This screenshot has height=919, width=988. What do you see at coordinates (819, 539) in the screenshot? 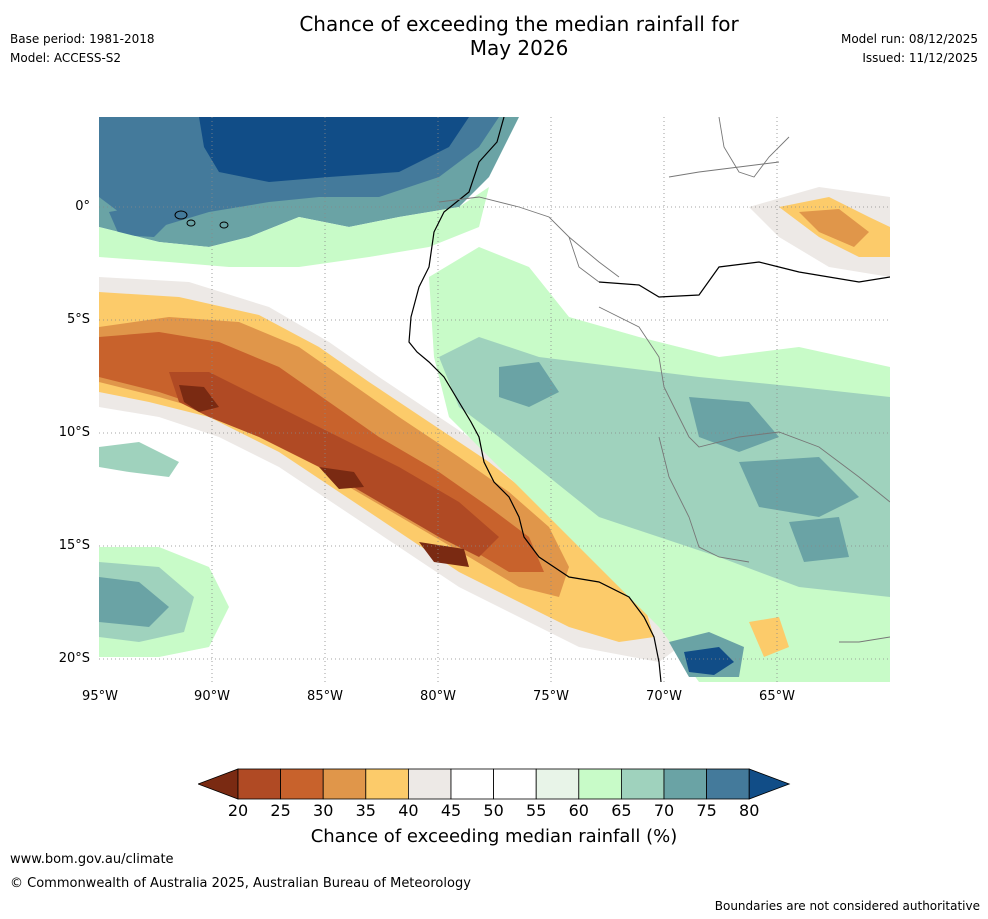
I see `amazon-wet-75-d` at bounding box center [819, 539].